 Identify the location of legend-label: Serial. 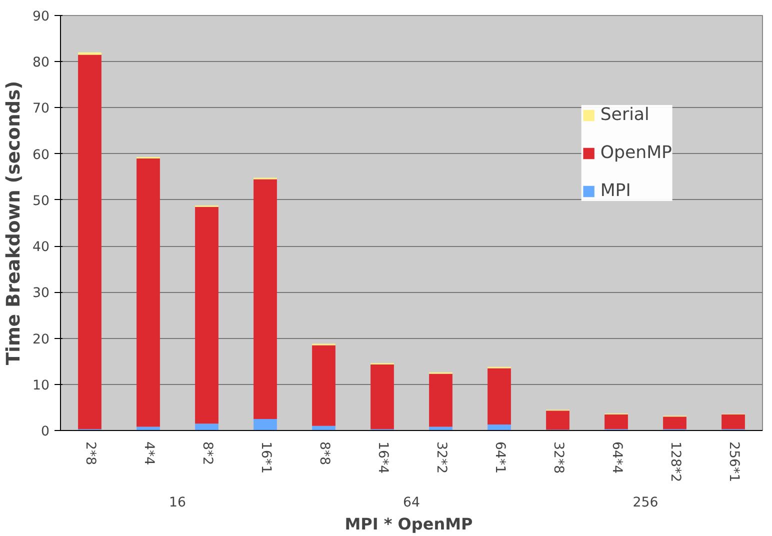
(625, 115).